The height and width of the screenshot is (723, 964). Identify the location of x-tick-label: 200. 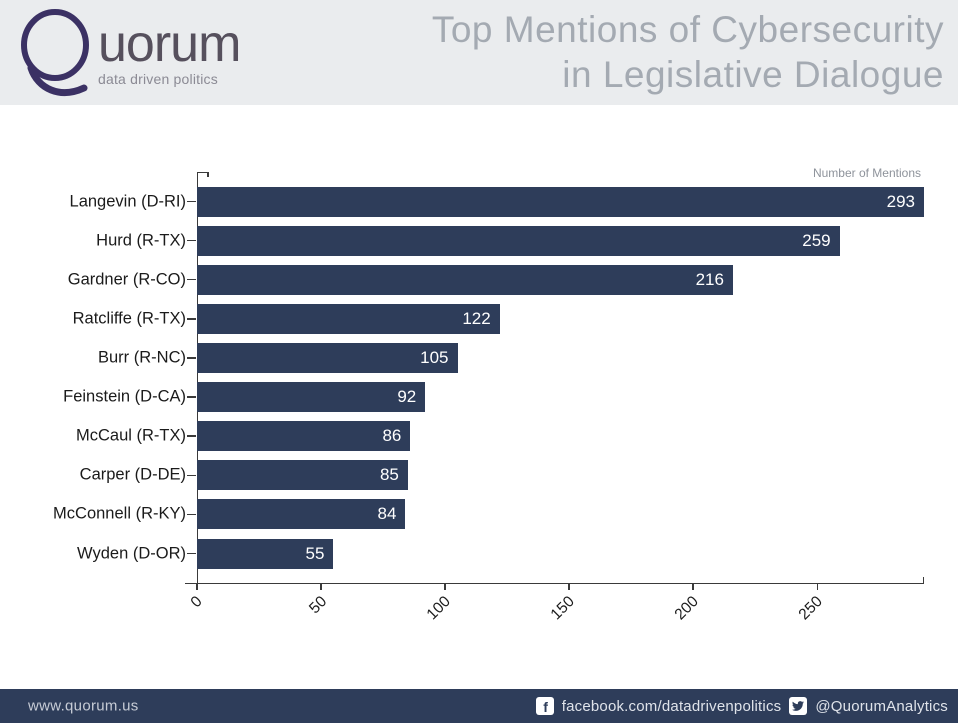
(687, 608).